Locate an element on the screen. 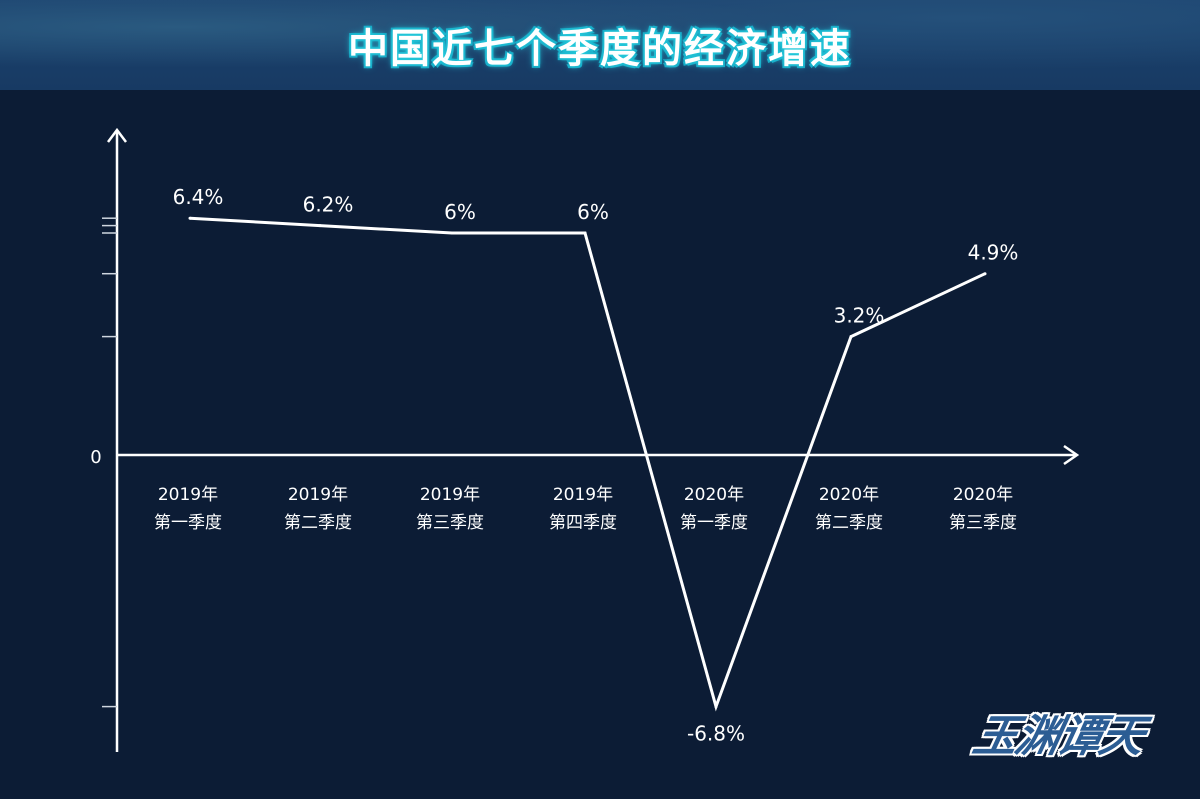  page-title: 中国近七个季度的经济增速 is located at coordinates (600, 49).